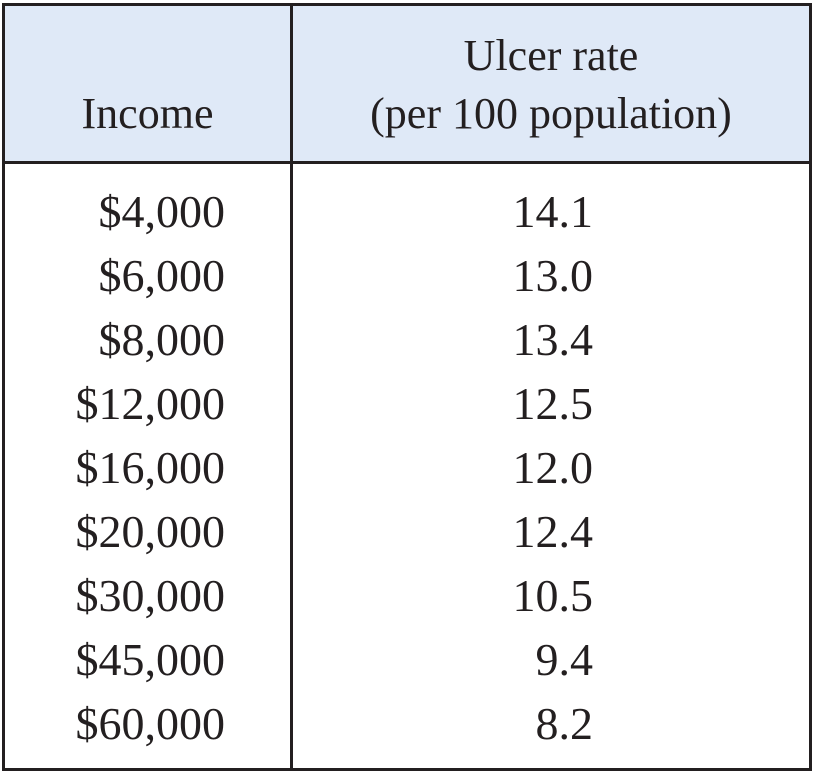  I want to click on table-row: $6,000 13.0, so click(407, 276).